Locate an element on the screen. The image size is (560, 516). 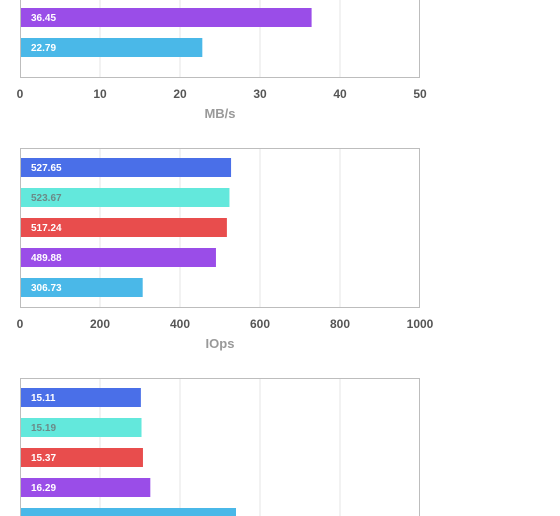
bar-value-label: 15.11 is located at coordinates (43, 398).